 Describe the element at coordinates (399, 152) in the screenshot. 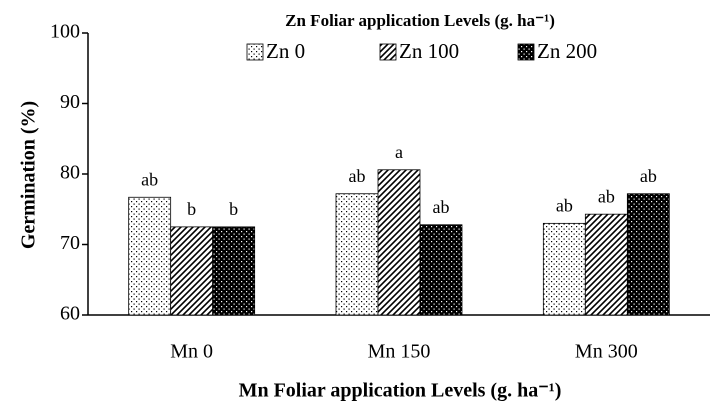

I see `bar-letter: a` at that location.